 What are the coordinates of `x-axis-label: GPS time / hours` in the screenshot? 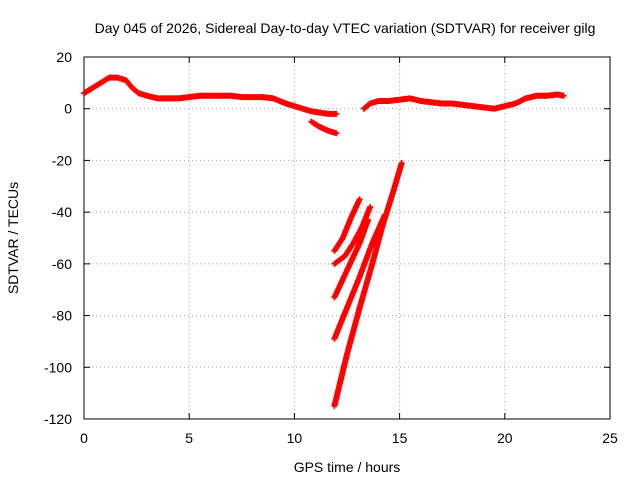 It's located at (347, 467).